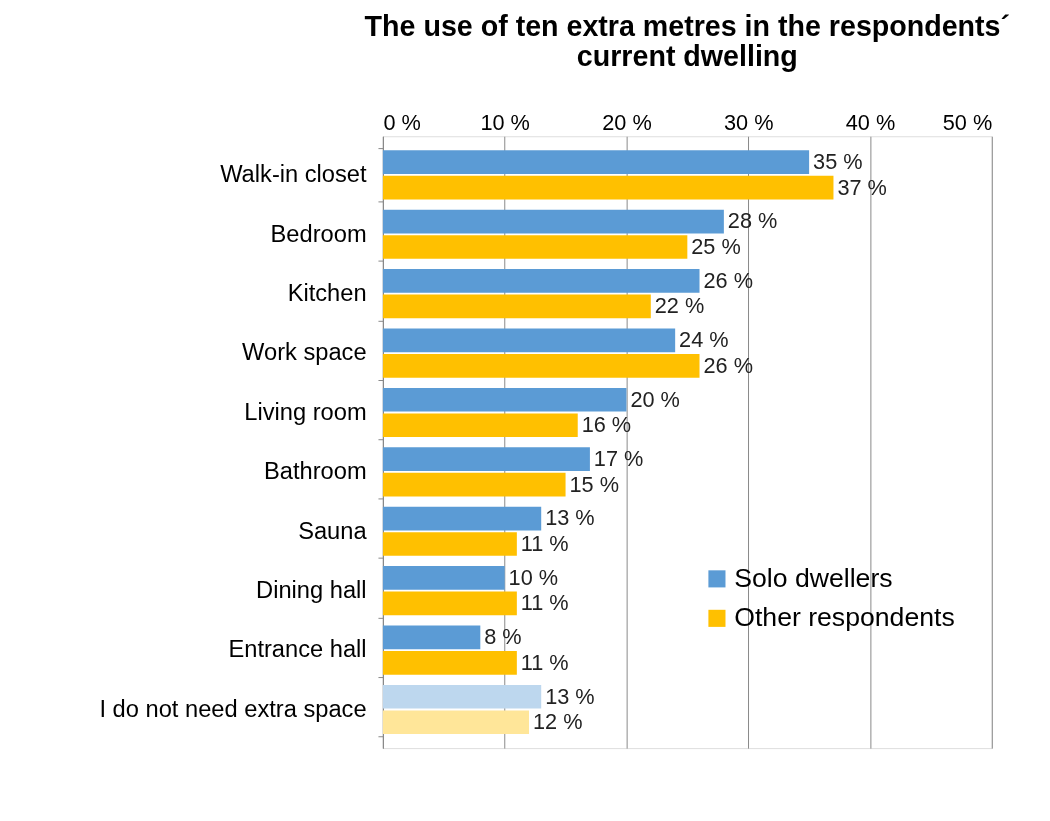 This screenshot has width=1050, height=821. What do you see at coordinates (557, 722) in the screenshot?
I see `data-label: 12 %` at bounding box center [557, 722].